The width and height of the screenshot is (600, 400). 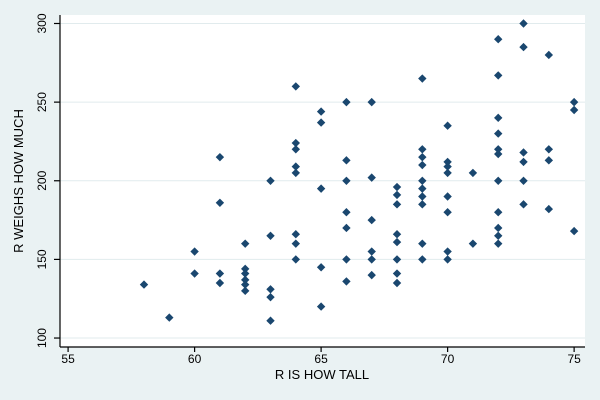 What do you see at coordinates (47, 180) in the screenshot?
I see `y-axis-ticks: 100 150 200 250 300` at bounding box center [47, 180].